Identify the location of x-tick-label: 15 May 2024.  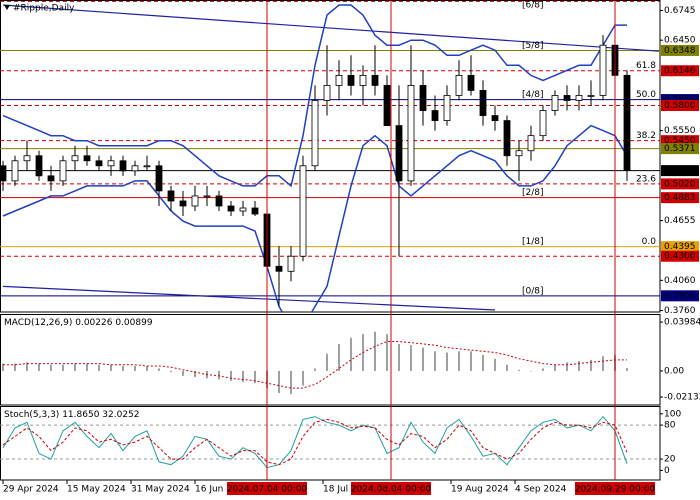
(96, 490).